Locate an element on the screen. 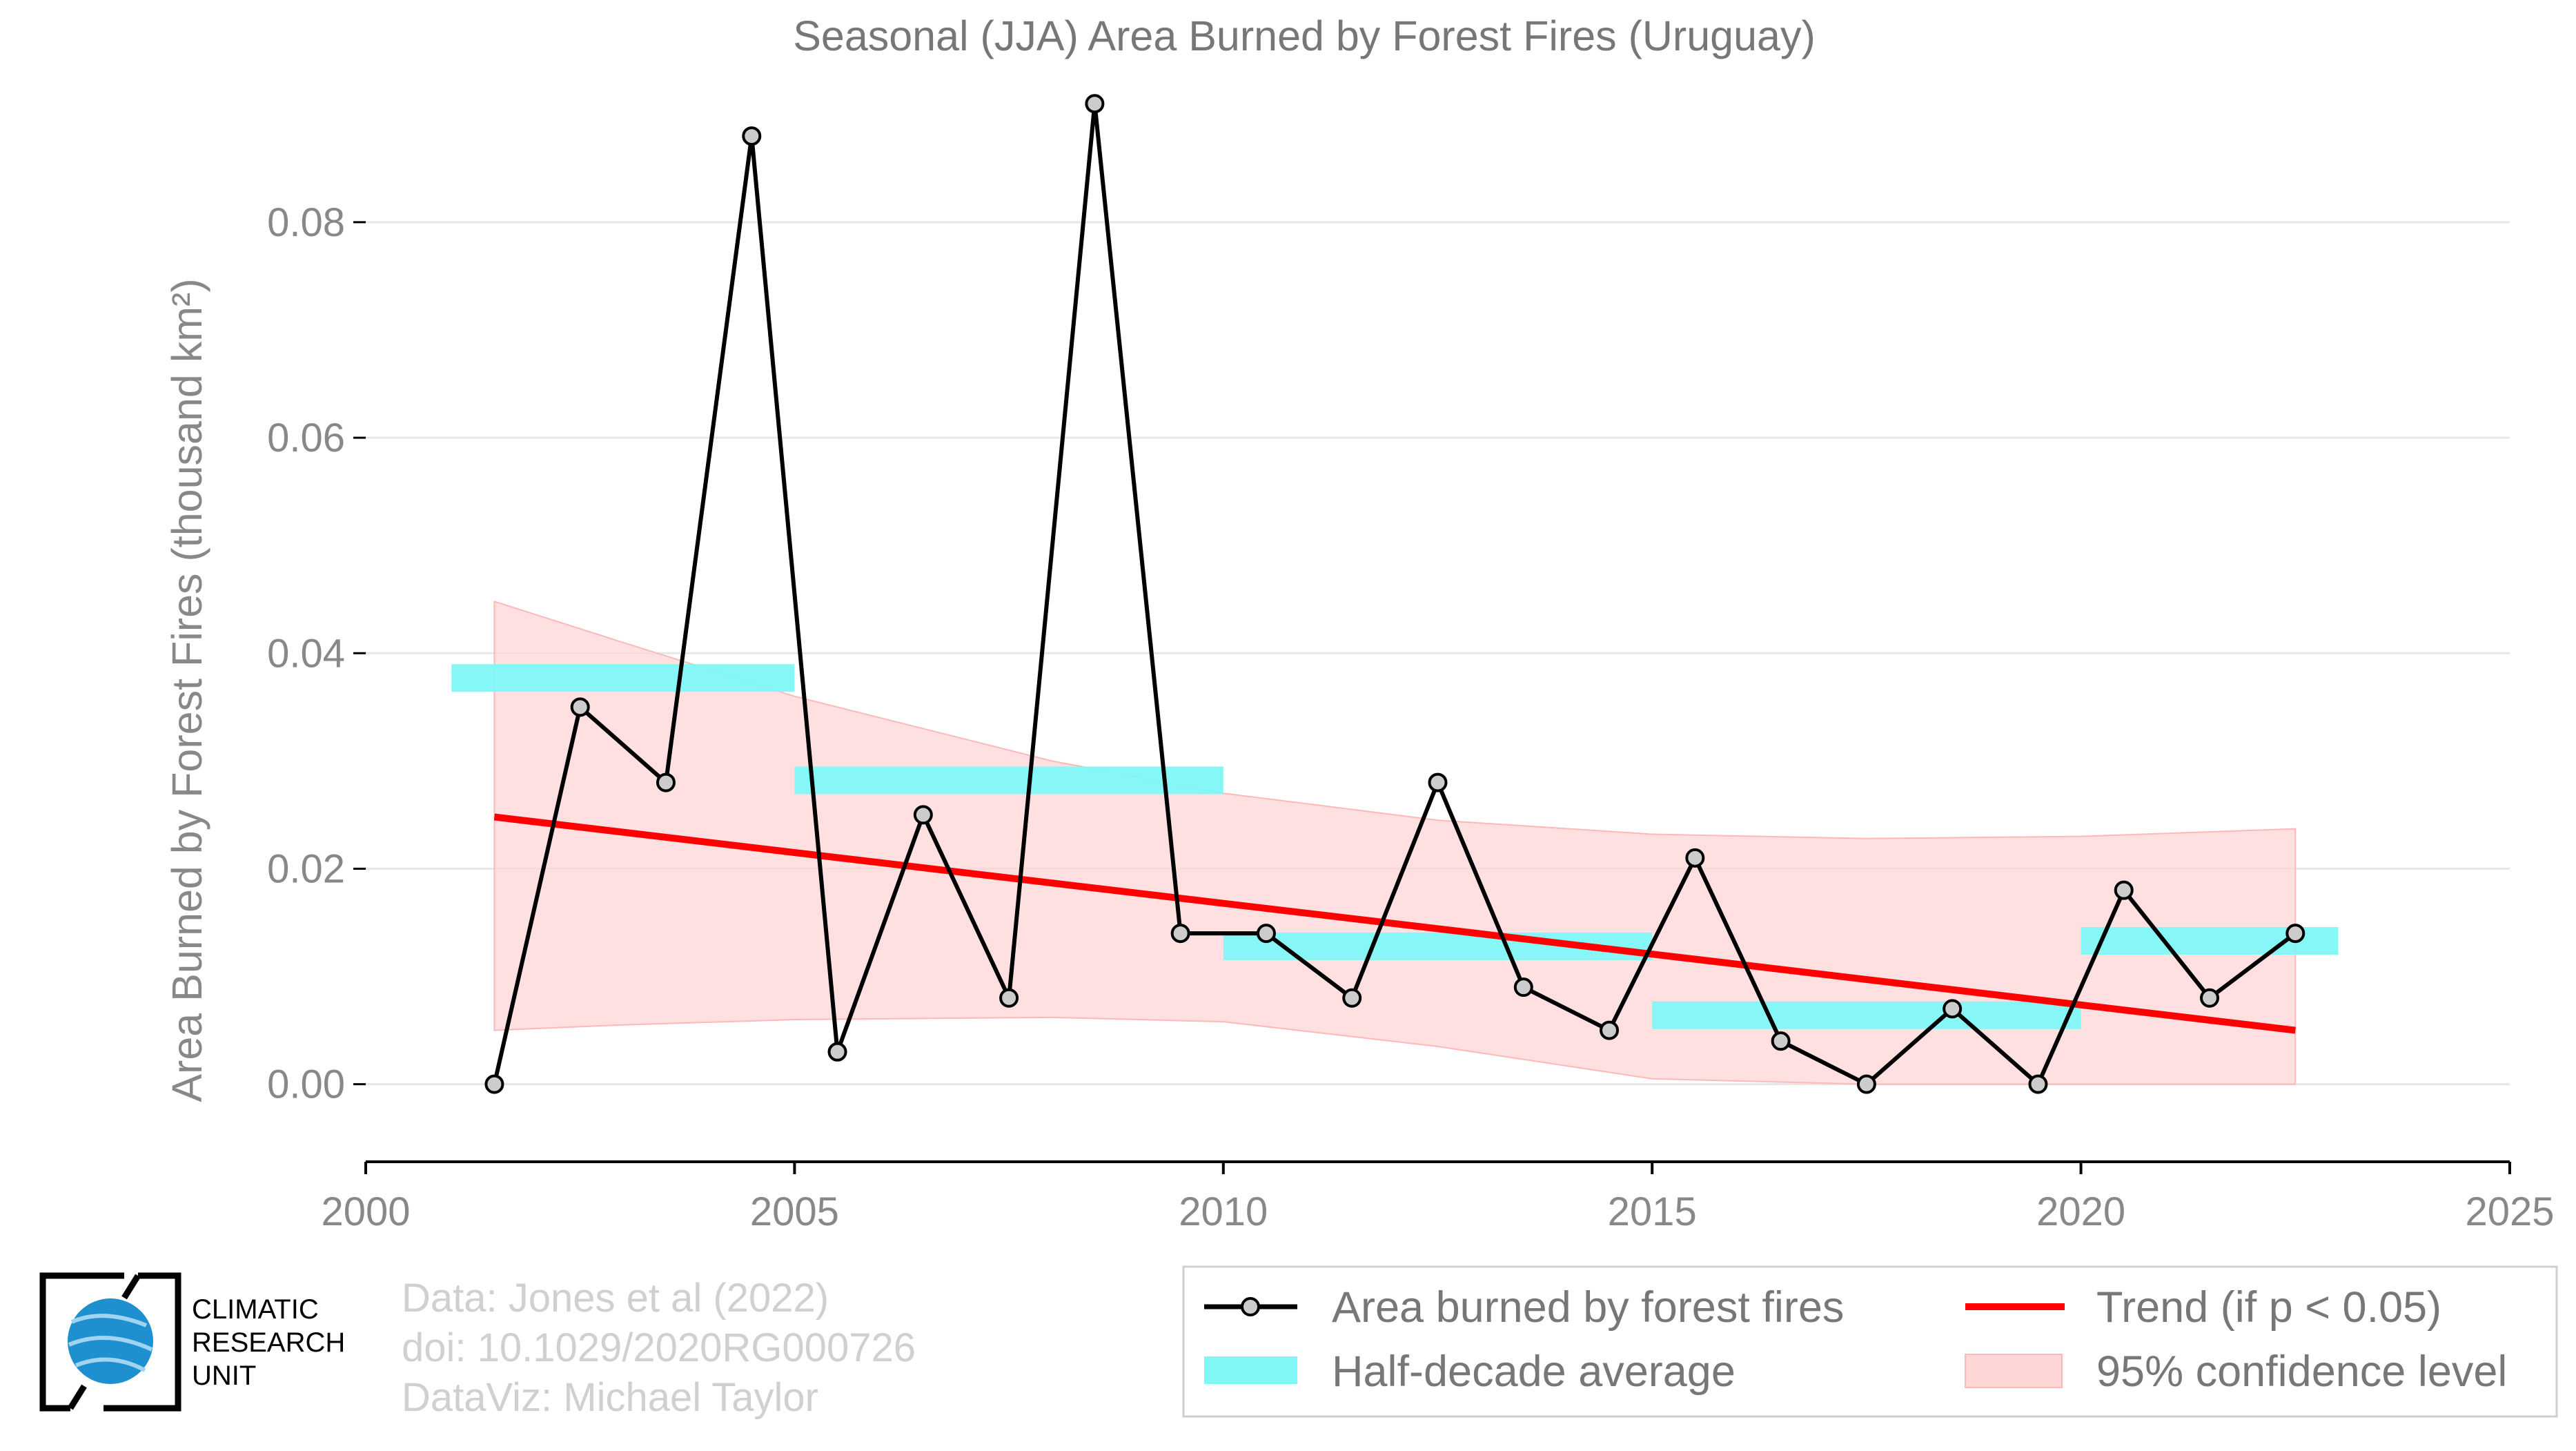  legend-item-trend: Trend (if p < 0.05) is located at coordinates (2203, 1307).